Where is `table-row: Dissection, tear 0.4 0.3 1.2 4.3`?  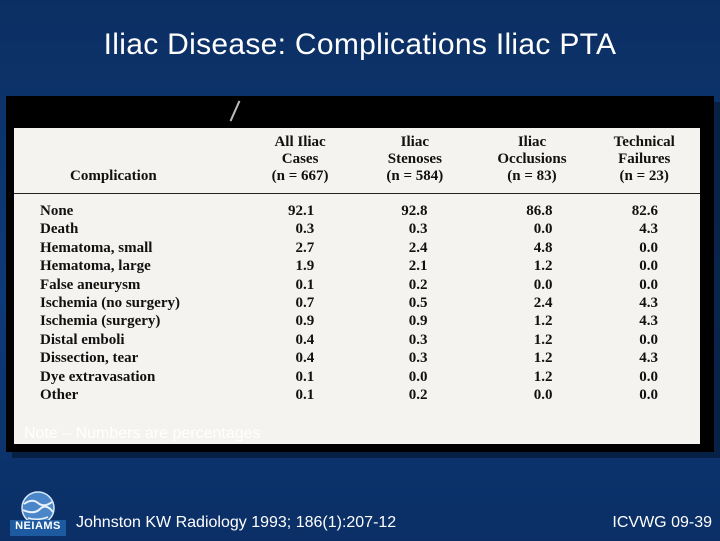 table-row: Dissection, tear 0.4 0.3 1.2 4.3 is located at coordinates (357, 358).